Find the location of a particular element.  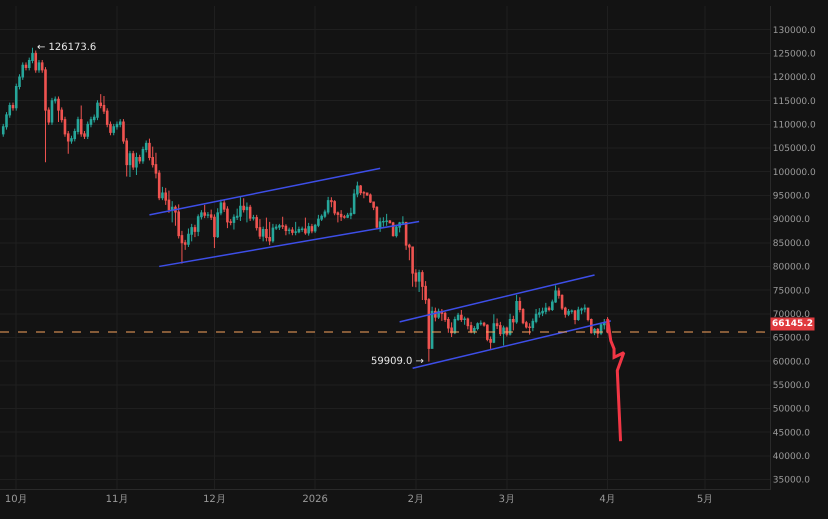

x-tick-label: 3月 is located at coordinates (507, 499).